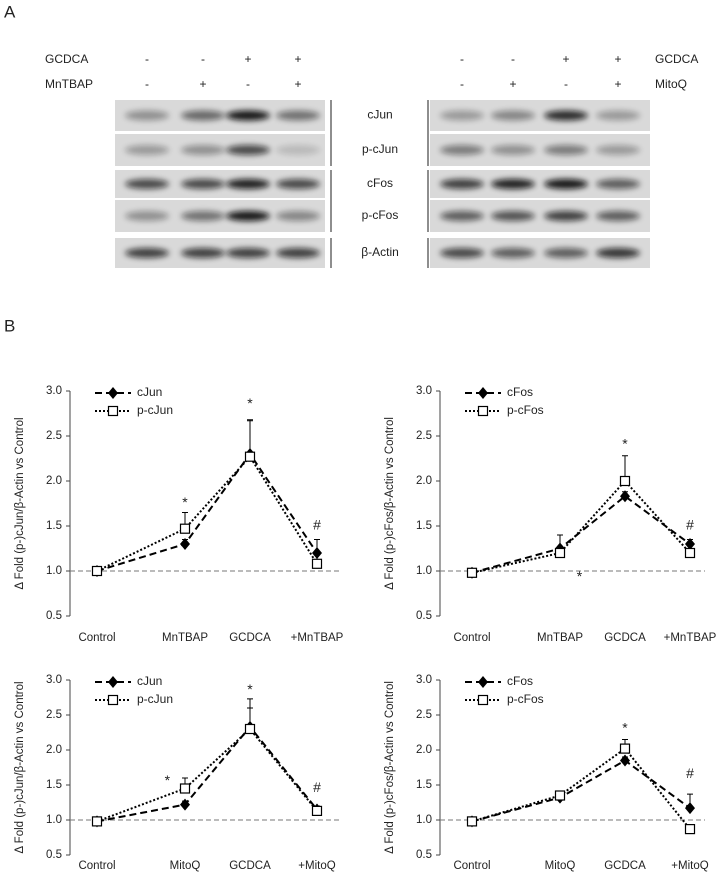 Image resolution: width=718 pixels, height=880 pixels. Describe the element at coordinates (676, 59) in the screenshot. I see `treatment-label: GCDCA` at that location.